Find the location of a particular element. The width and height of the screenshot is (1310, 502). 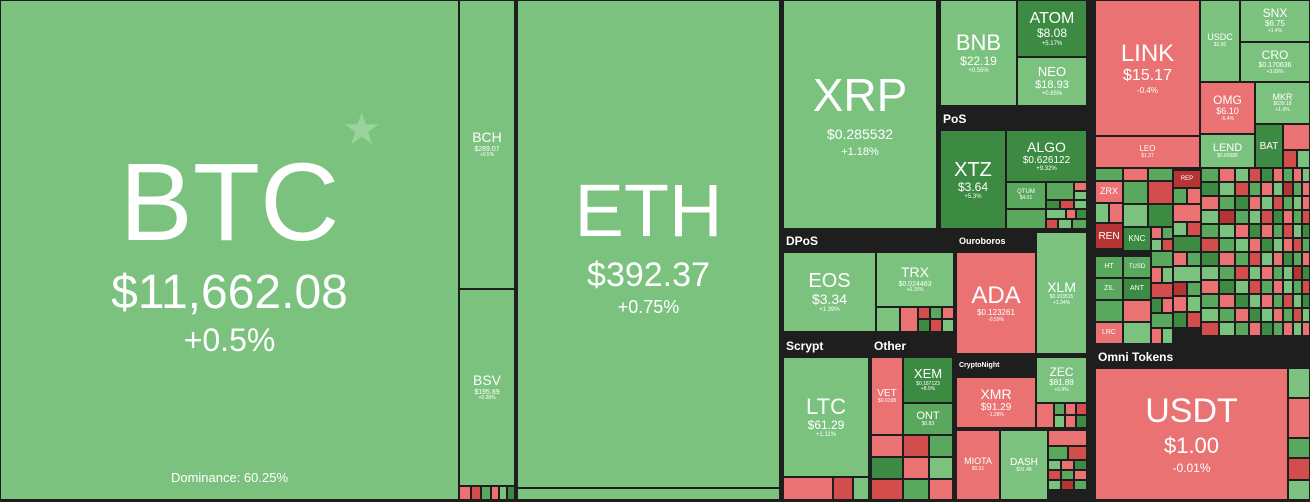

coin-price: $6.10 is located at coordinates (1227, 110).